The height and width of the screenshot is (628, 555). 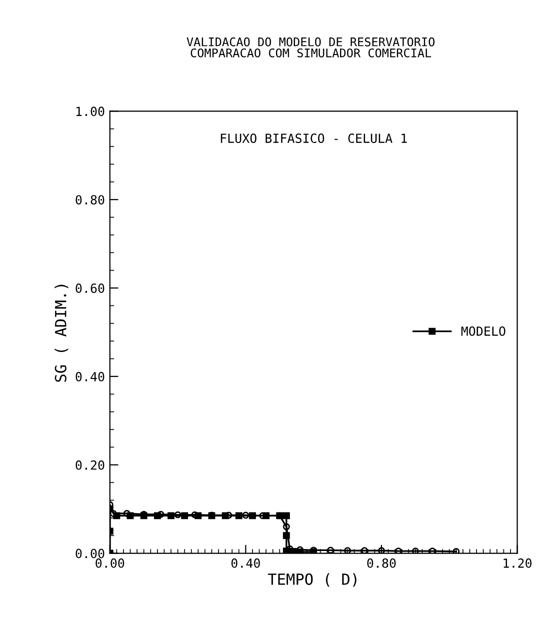 I want to click on annotation: FLUXO BIFASICO - CELULA 1, so click(x=313, y=139).